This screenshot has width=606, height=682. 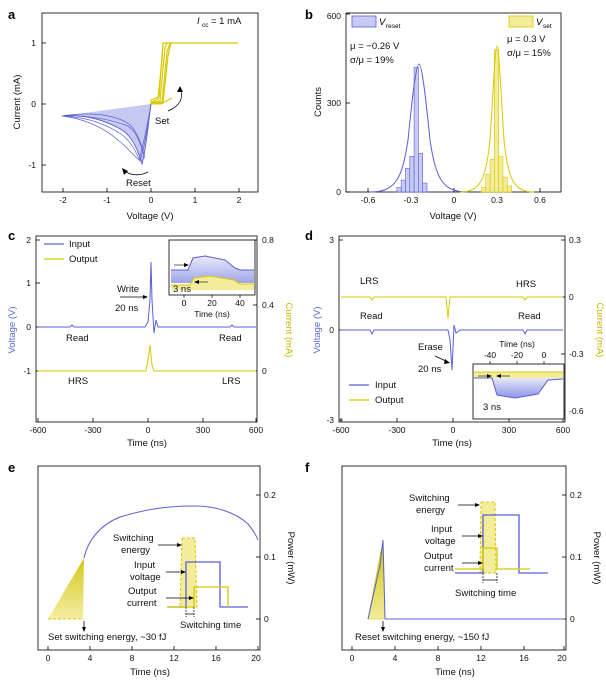 What do you see at coordinates (395, 658) in the screenshot?
I see `f-xtick: 4` at bounding box center [395, 658].